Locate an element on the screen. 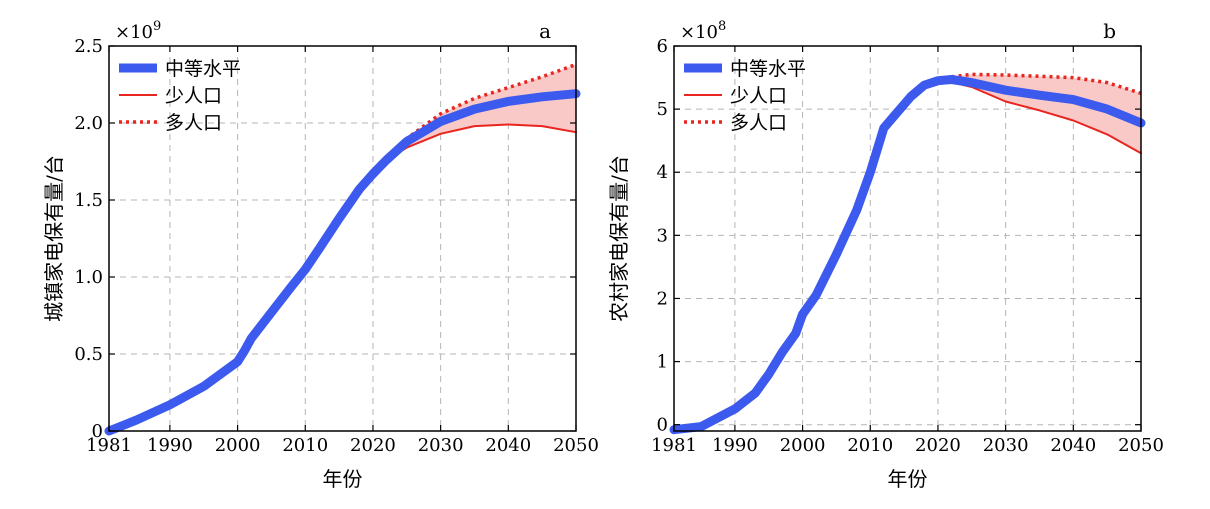 The width and height of the screenshot is (1210, 509). panel-label: b is located at coordinates (1109, 31).